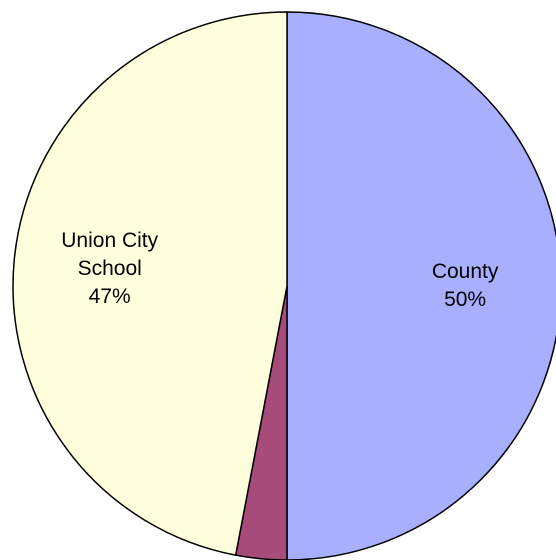 Image resolution: width=556 pixels, height=560 pixels. What do you see at coordinates (110, 255) in the screenshot?
I see `slice-category: Union City School` at bounding box center [110, 255].